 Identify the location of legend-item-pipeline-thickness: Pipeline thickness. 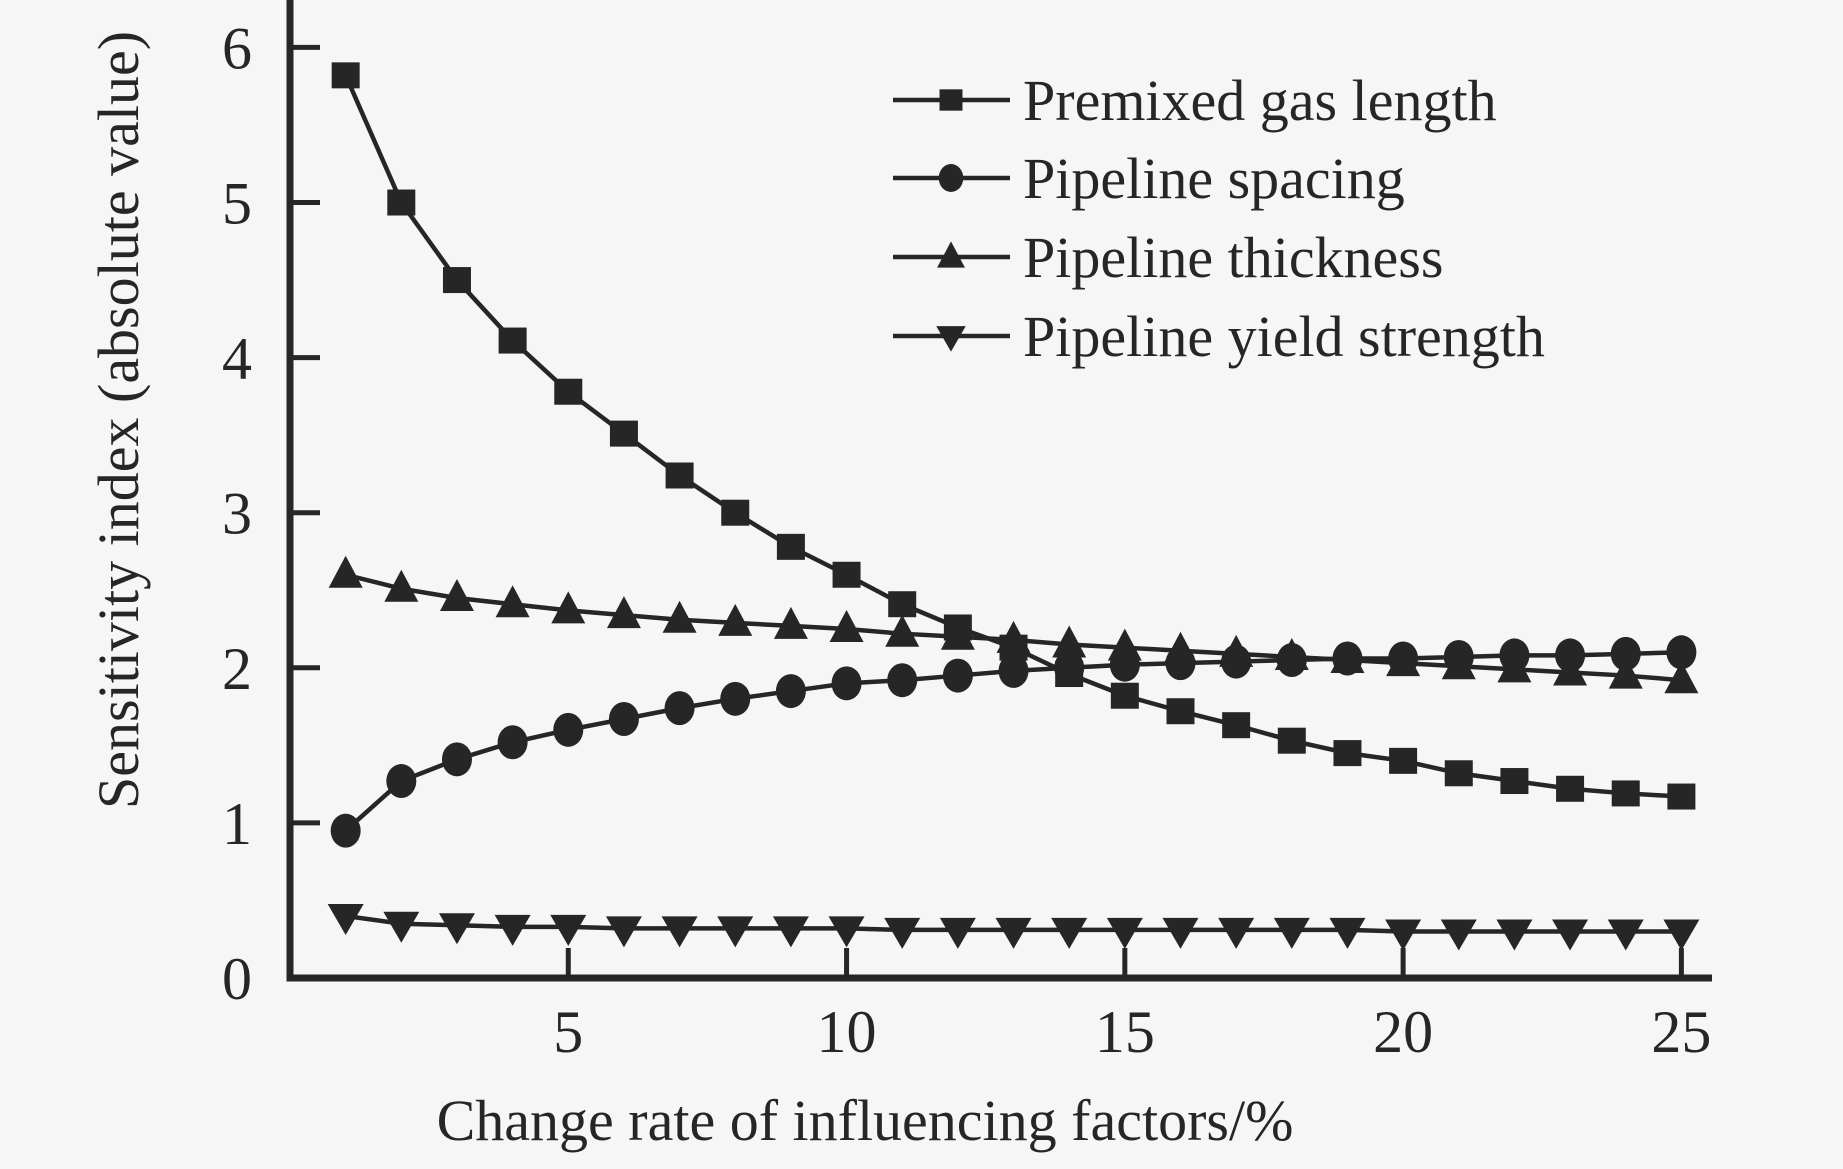
(1168, 257).